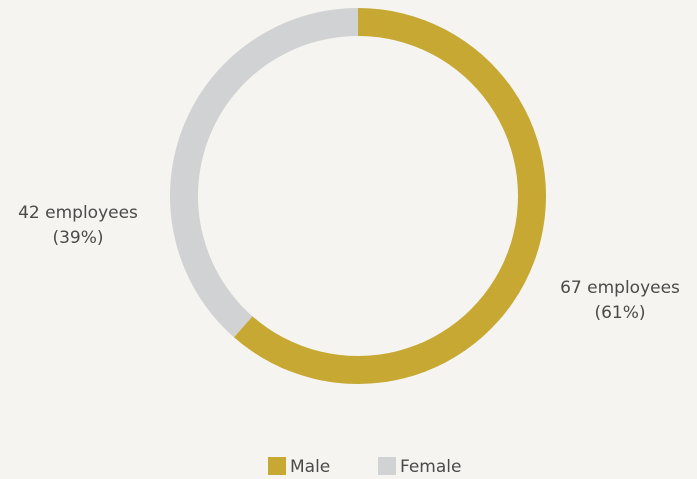  What do you see at coordinates (619, 313) in the screenshot?
I see `share-label: (61%)` at bounding box center [619, 313].